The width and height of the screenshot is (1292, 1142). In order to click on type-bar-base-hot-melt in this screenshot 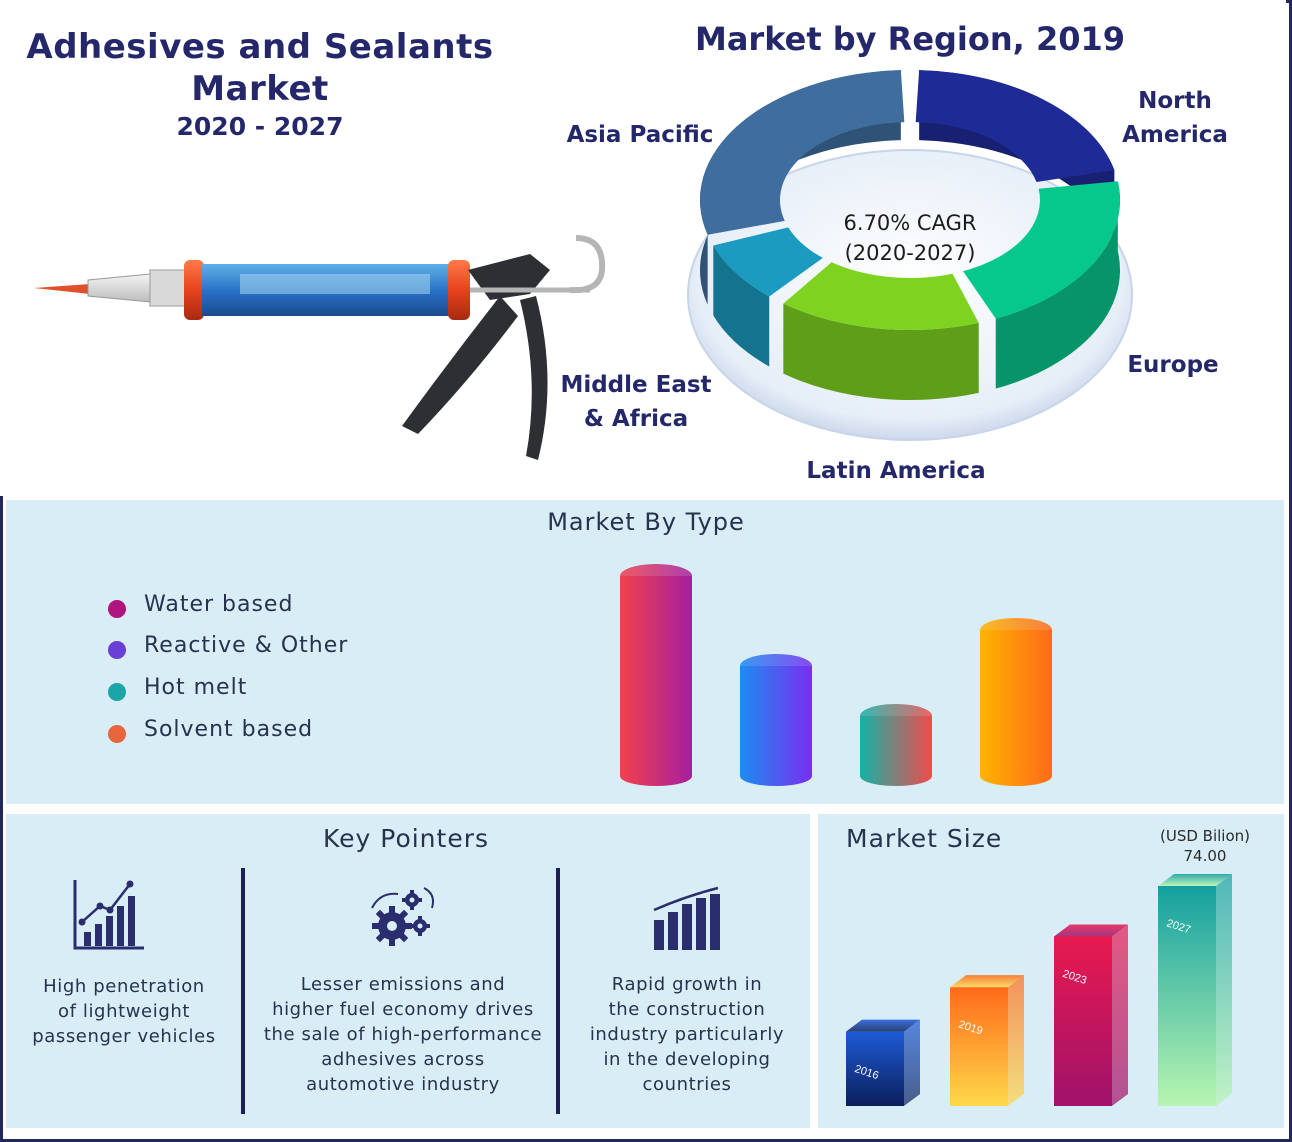, I will do `click(896, 776)`.